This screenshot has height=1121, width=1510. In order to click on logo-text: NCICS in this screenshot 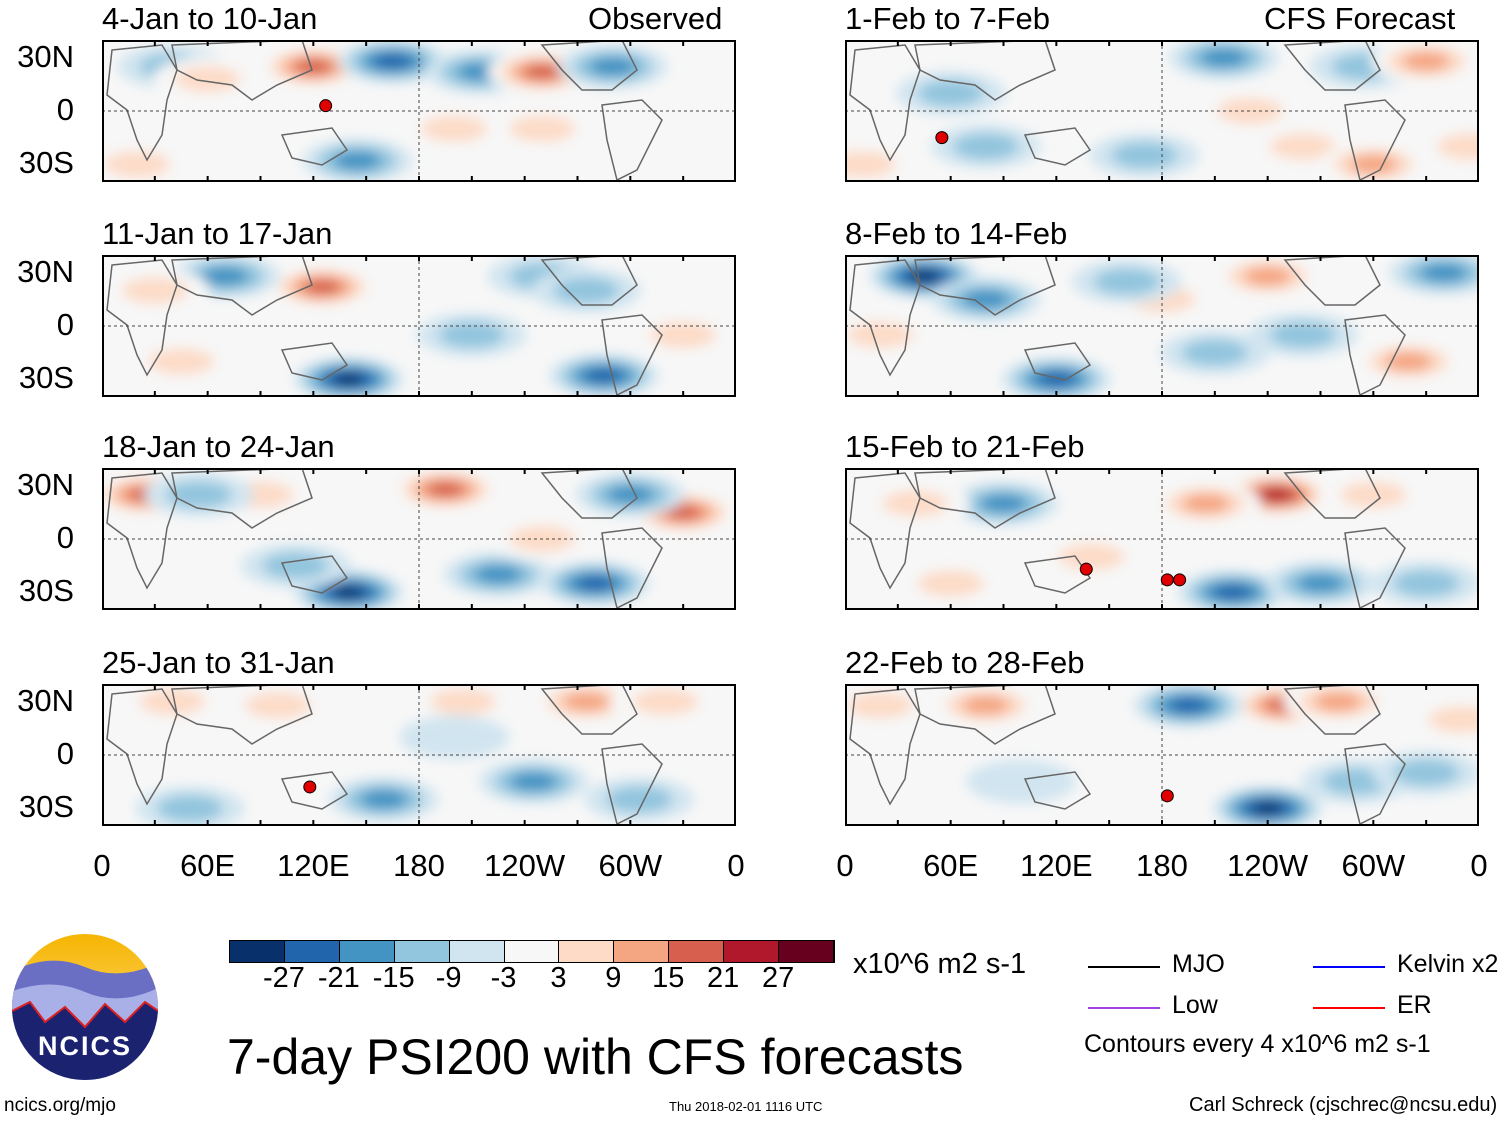, I will do `click(85, 1046)`.